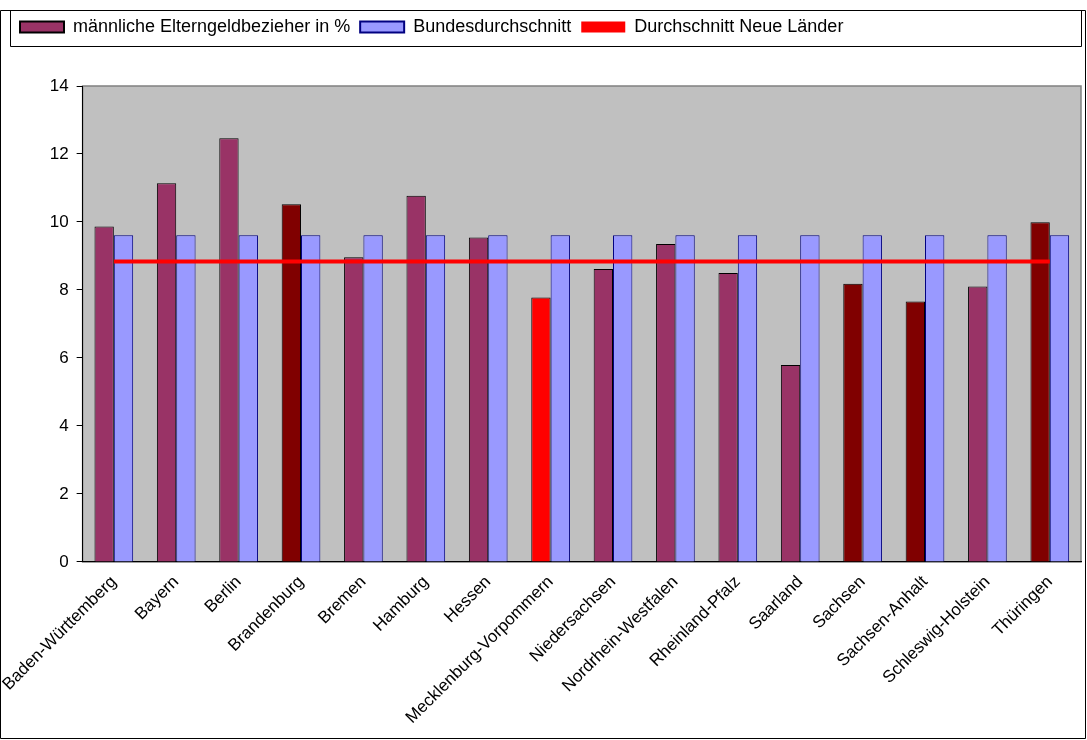 Image resolution: width=1087 pixels, height=740 pixels. What do you see at coordinates (59, 221) in the screenshot?
I see `y-tick-label: 10` at bounding box center [59, 221].